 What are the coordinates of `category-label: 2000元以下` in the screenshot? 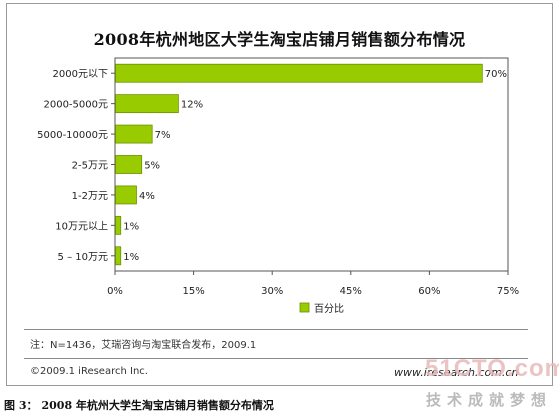 It's located at (80, 74).